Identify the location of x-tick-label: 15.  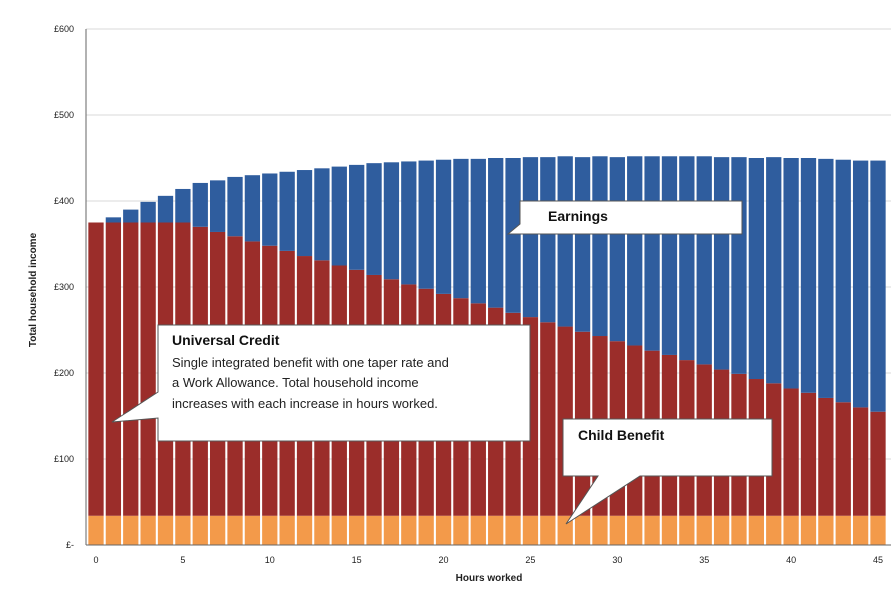
(357, 560).